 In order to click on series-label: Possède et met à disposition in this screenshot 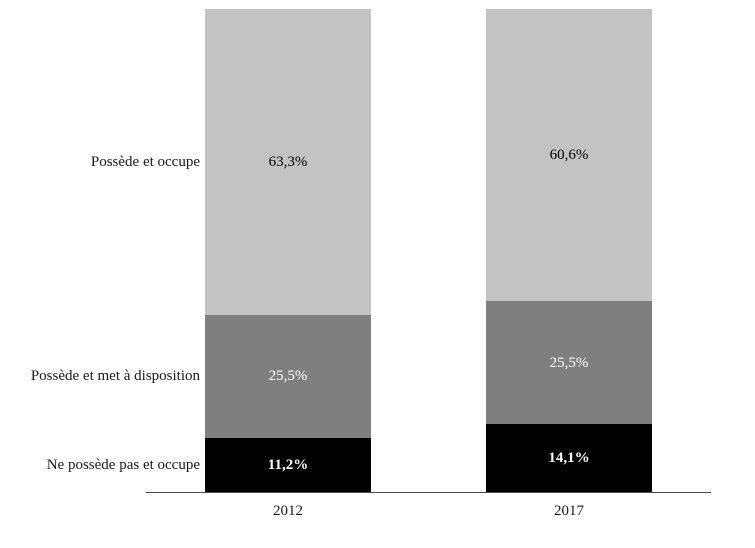, I will do `click(115, 376)`.